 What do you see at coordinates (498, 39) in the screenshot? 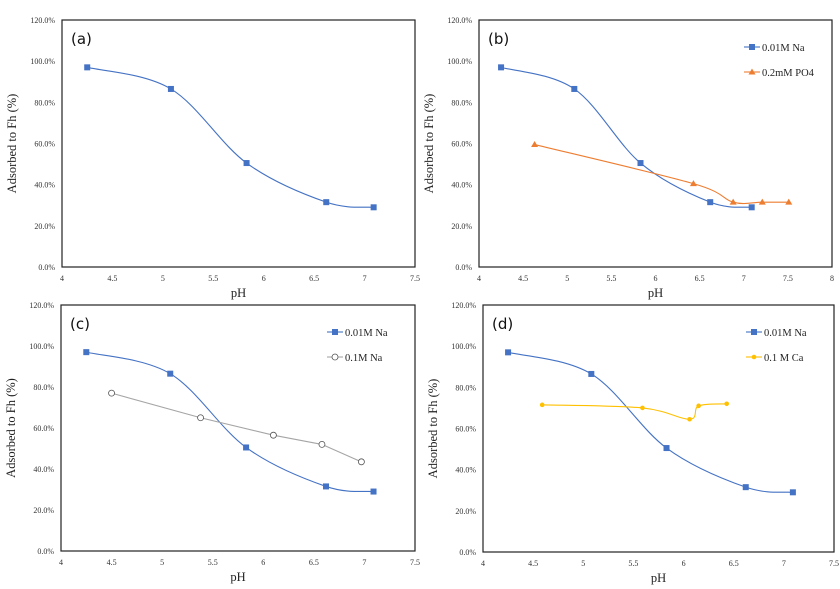
I see `panel-label: (b)` at bounding box center [498, 39].